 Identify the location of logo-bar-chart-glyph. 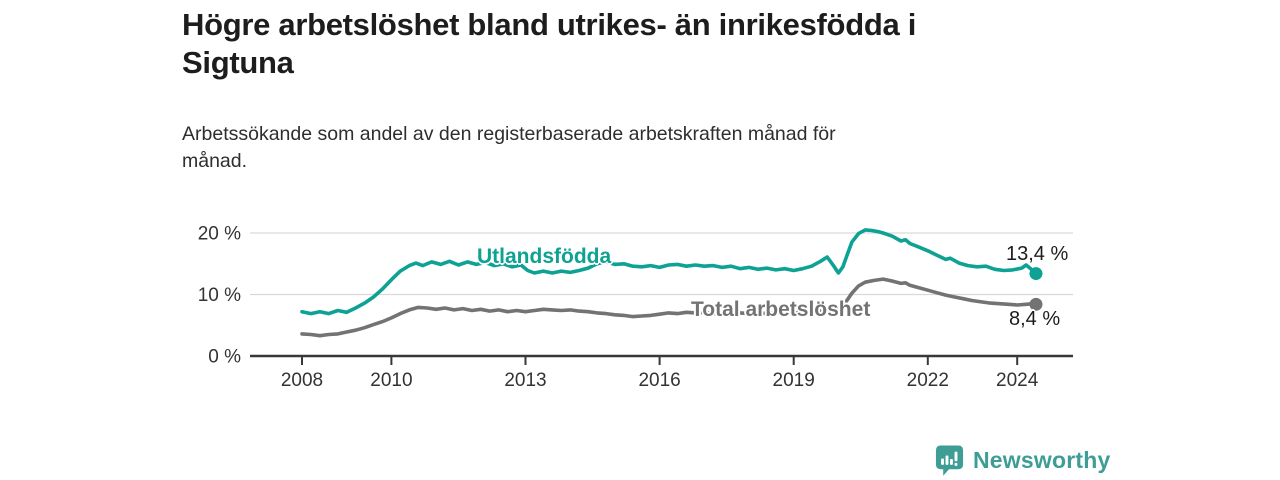
(949, 458).